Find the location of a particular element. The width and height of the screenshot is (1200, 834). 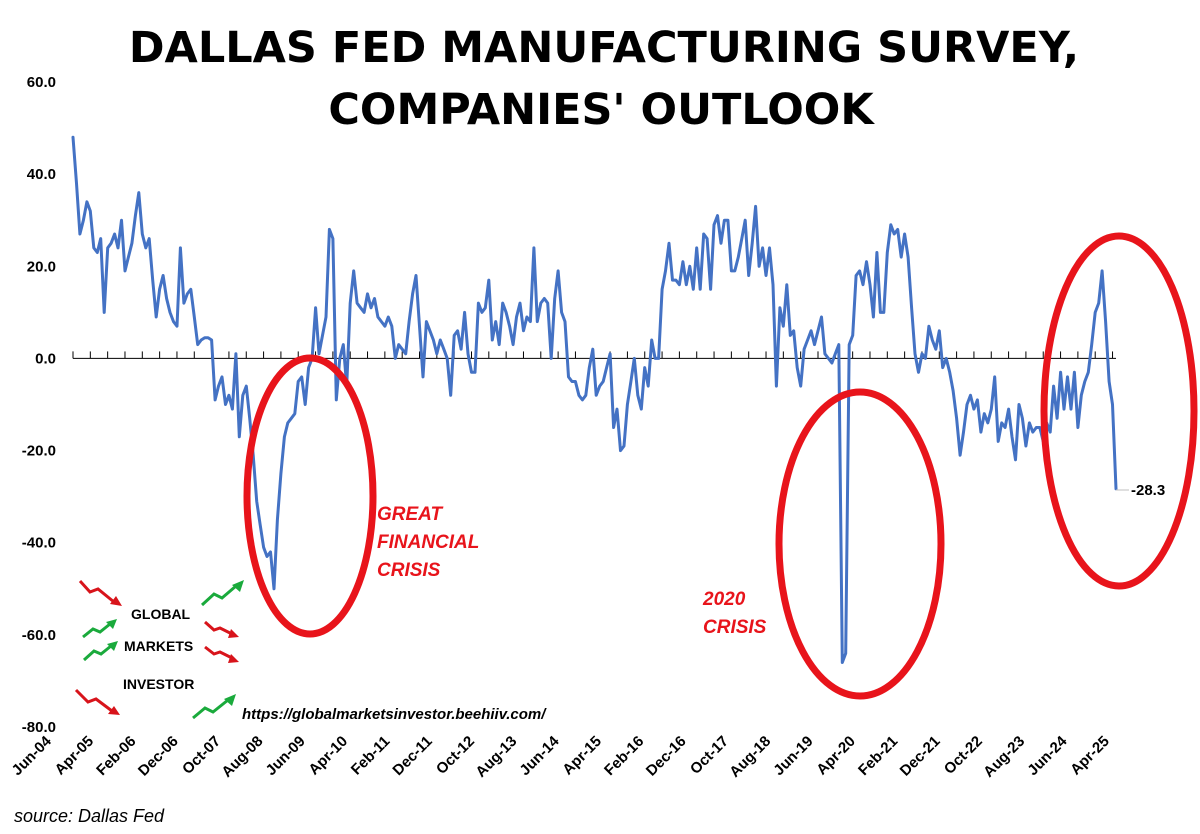

x-tick-label: Oct-22 is located at coordinates (963, 755).